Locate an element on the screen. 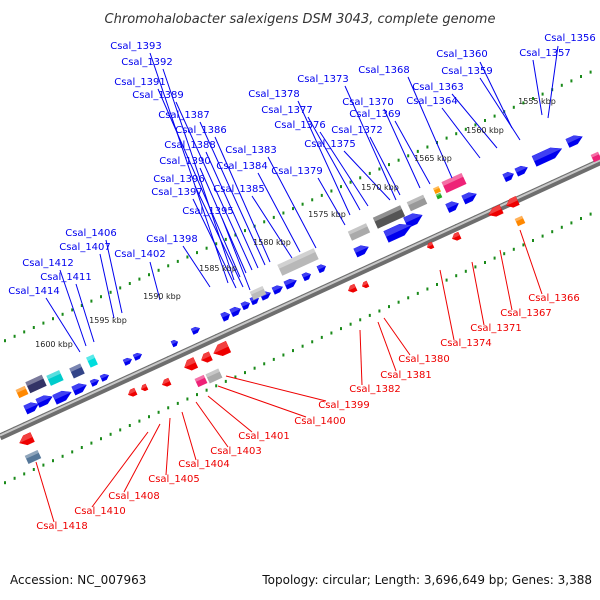 Image resolution: width=600 pixels, height=600 pixels. forward-gene-label: Csal_1412 is located at coordinates (48, 263).